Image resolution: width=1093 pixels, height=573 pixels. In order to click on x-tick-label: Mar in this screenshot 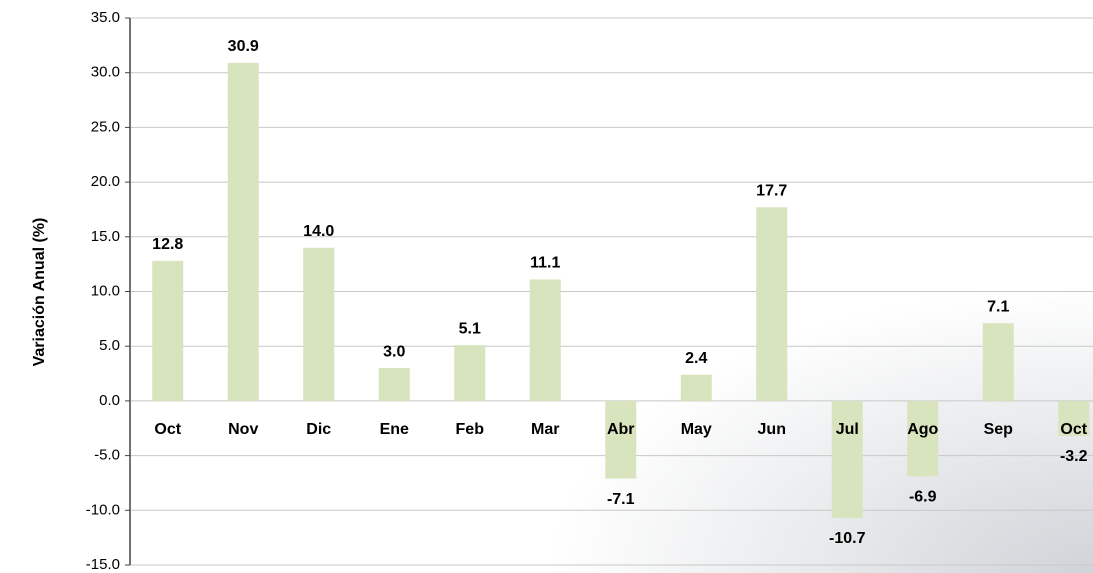, I will do `click(545, 429)`.